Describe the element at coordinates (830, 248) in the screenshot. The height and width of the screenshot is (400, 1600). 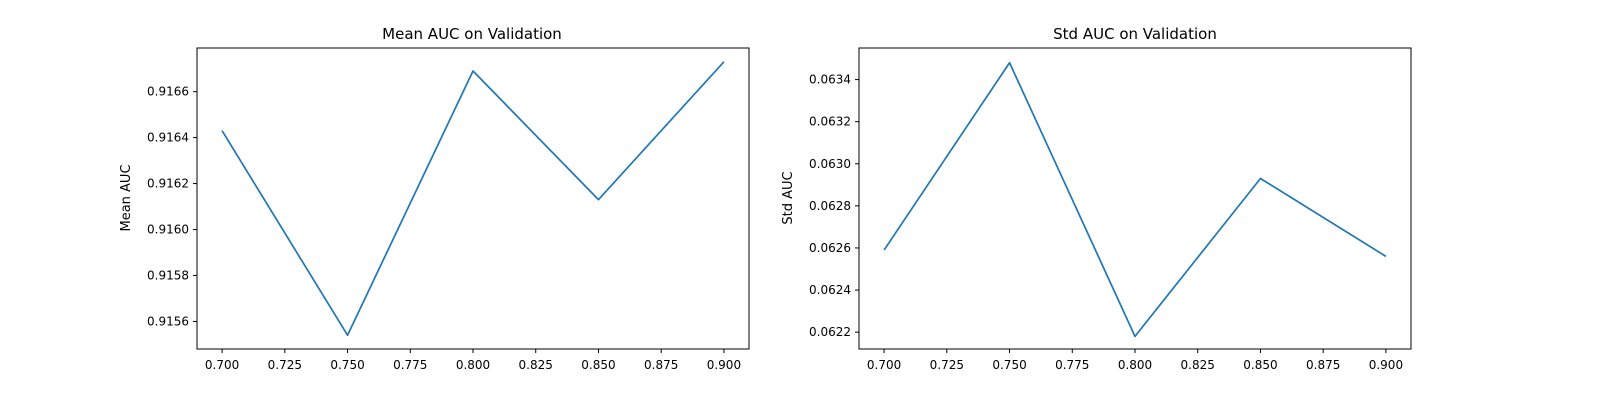
I see `y-tick-label: 0.0626` at that location.